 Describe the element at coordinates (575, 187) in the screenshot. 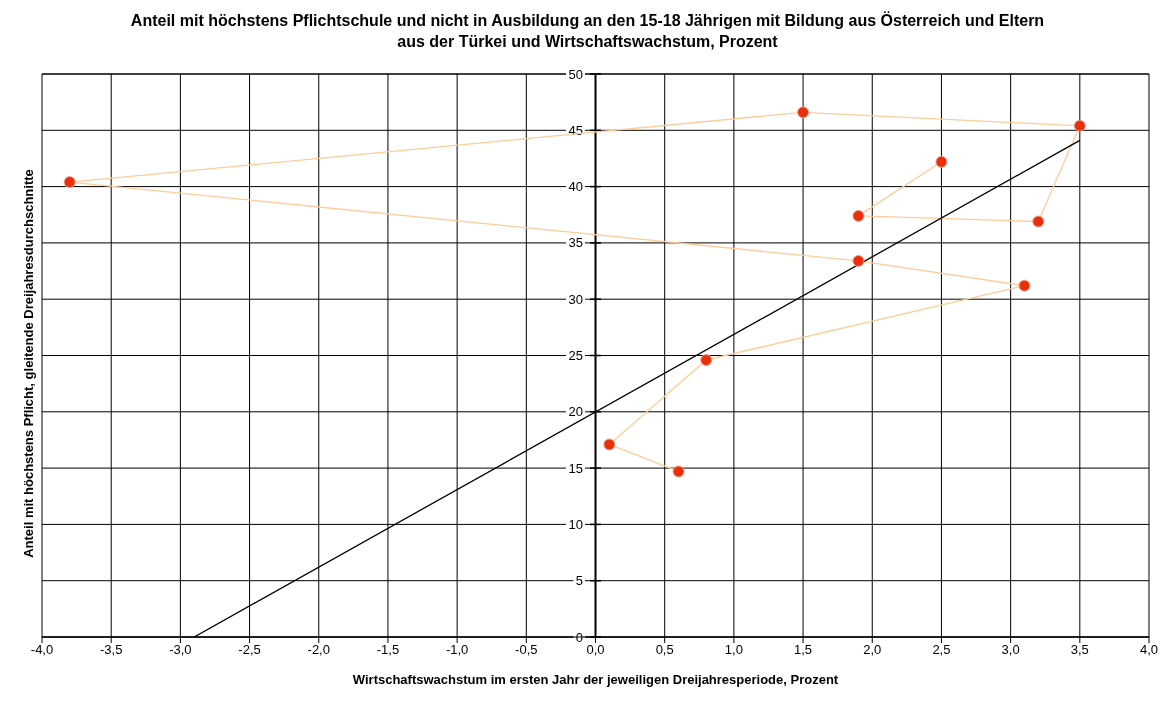

I see `y-tick-label: 40` at that location.